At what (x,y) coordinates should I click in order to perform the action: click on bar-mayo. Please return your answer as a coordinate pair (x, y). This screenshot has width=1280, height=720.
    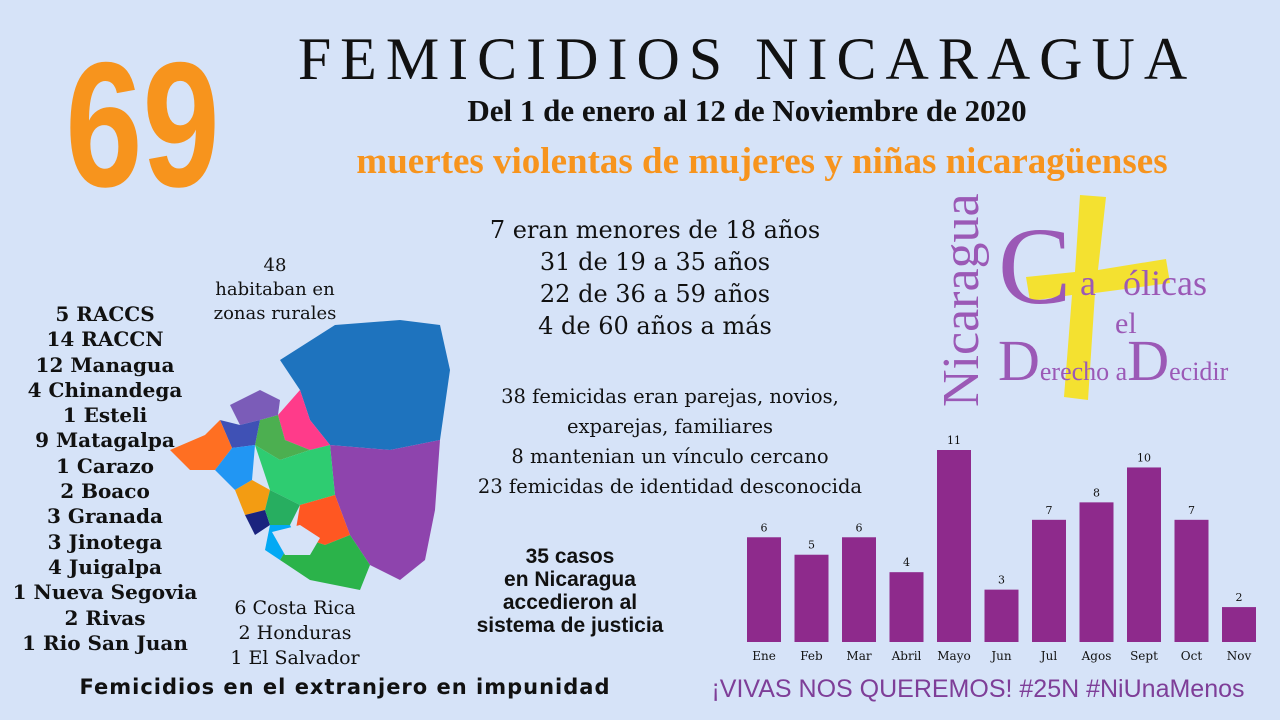
    Looking at the image, I should click on (954, 546).